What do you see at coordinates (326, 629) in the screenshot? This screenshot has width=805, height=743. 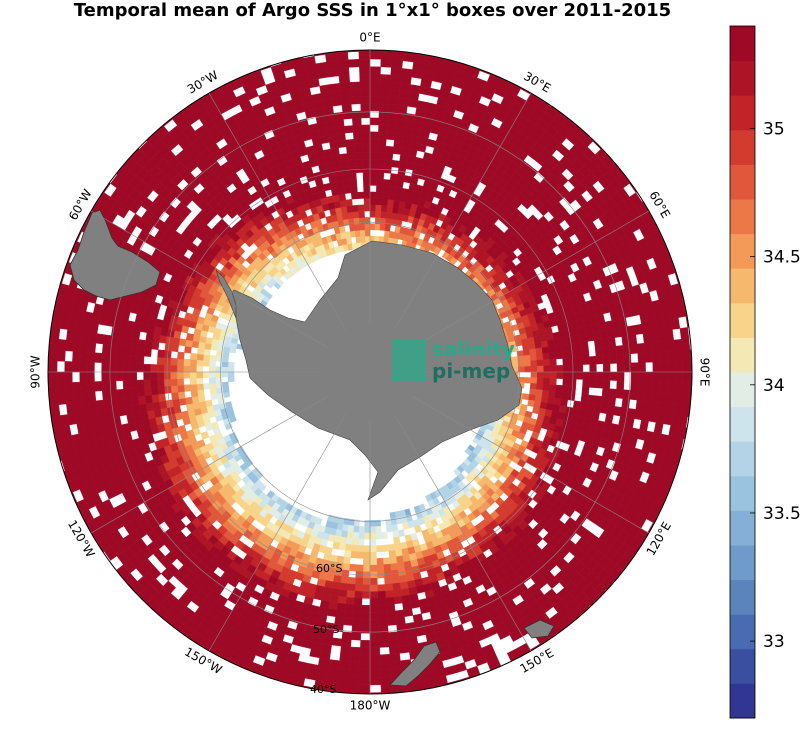 I see `lat-label-50s: 50°S` at bounding box center [326, 629].